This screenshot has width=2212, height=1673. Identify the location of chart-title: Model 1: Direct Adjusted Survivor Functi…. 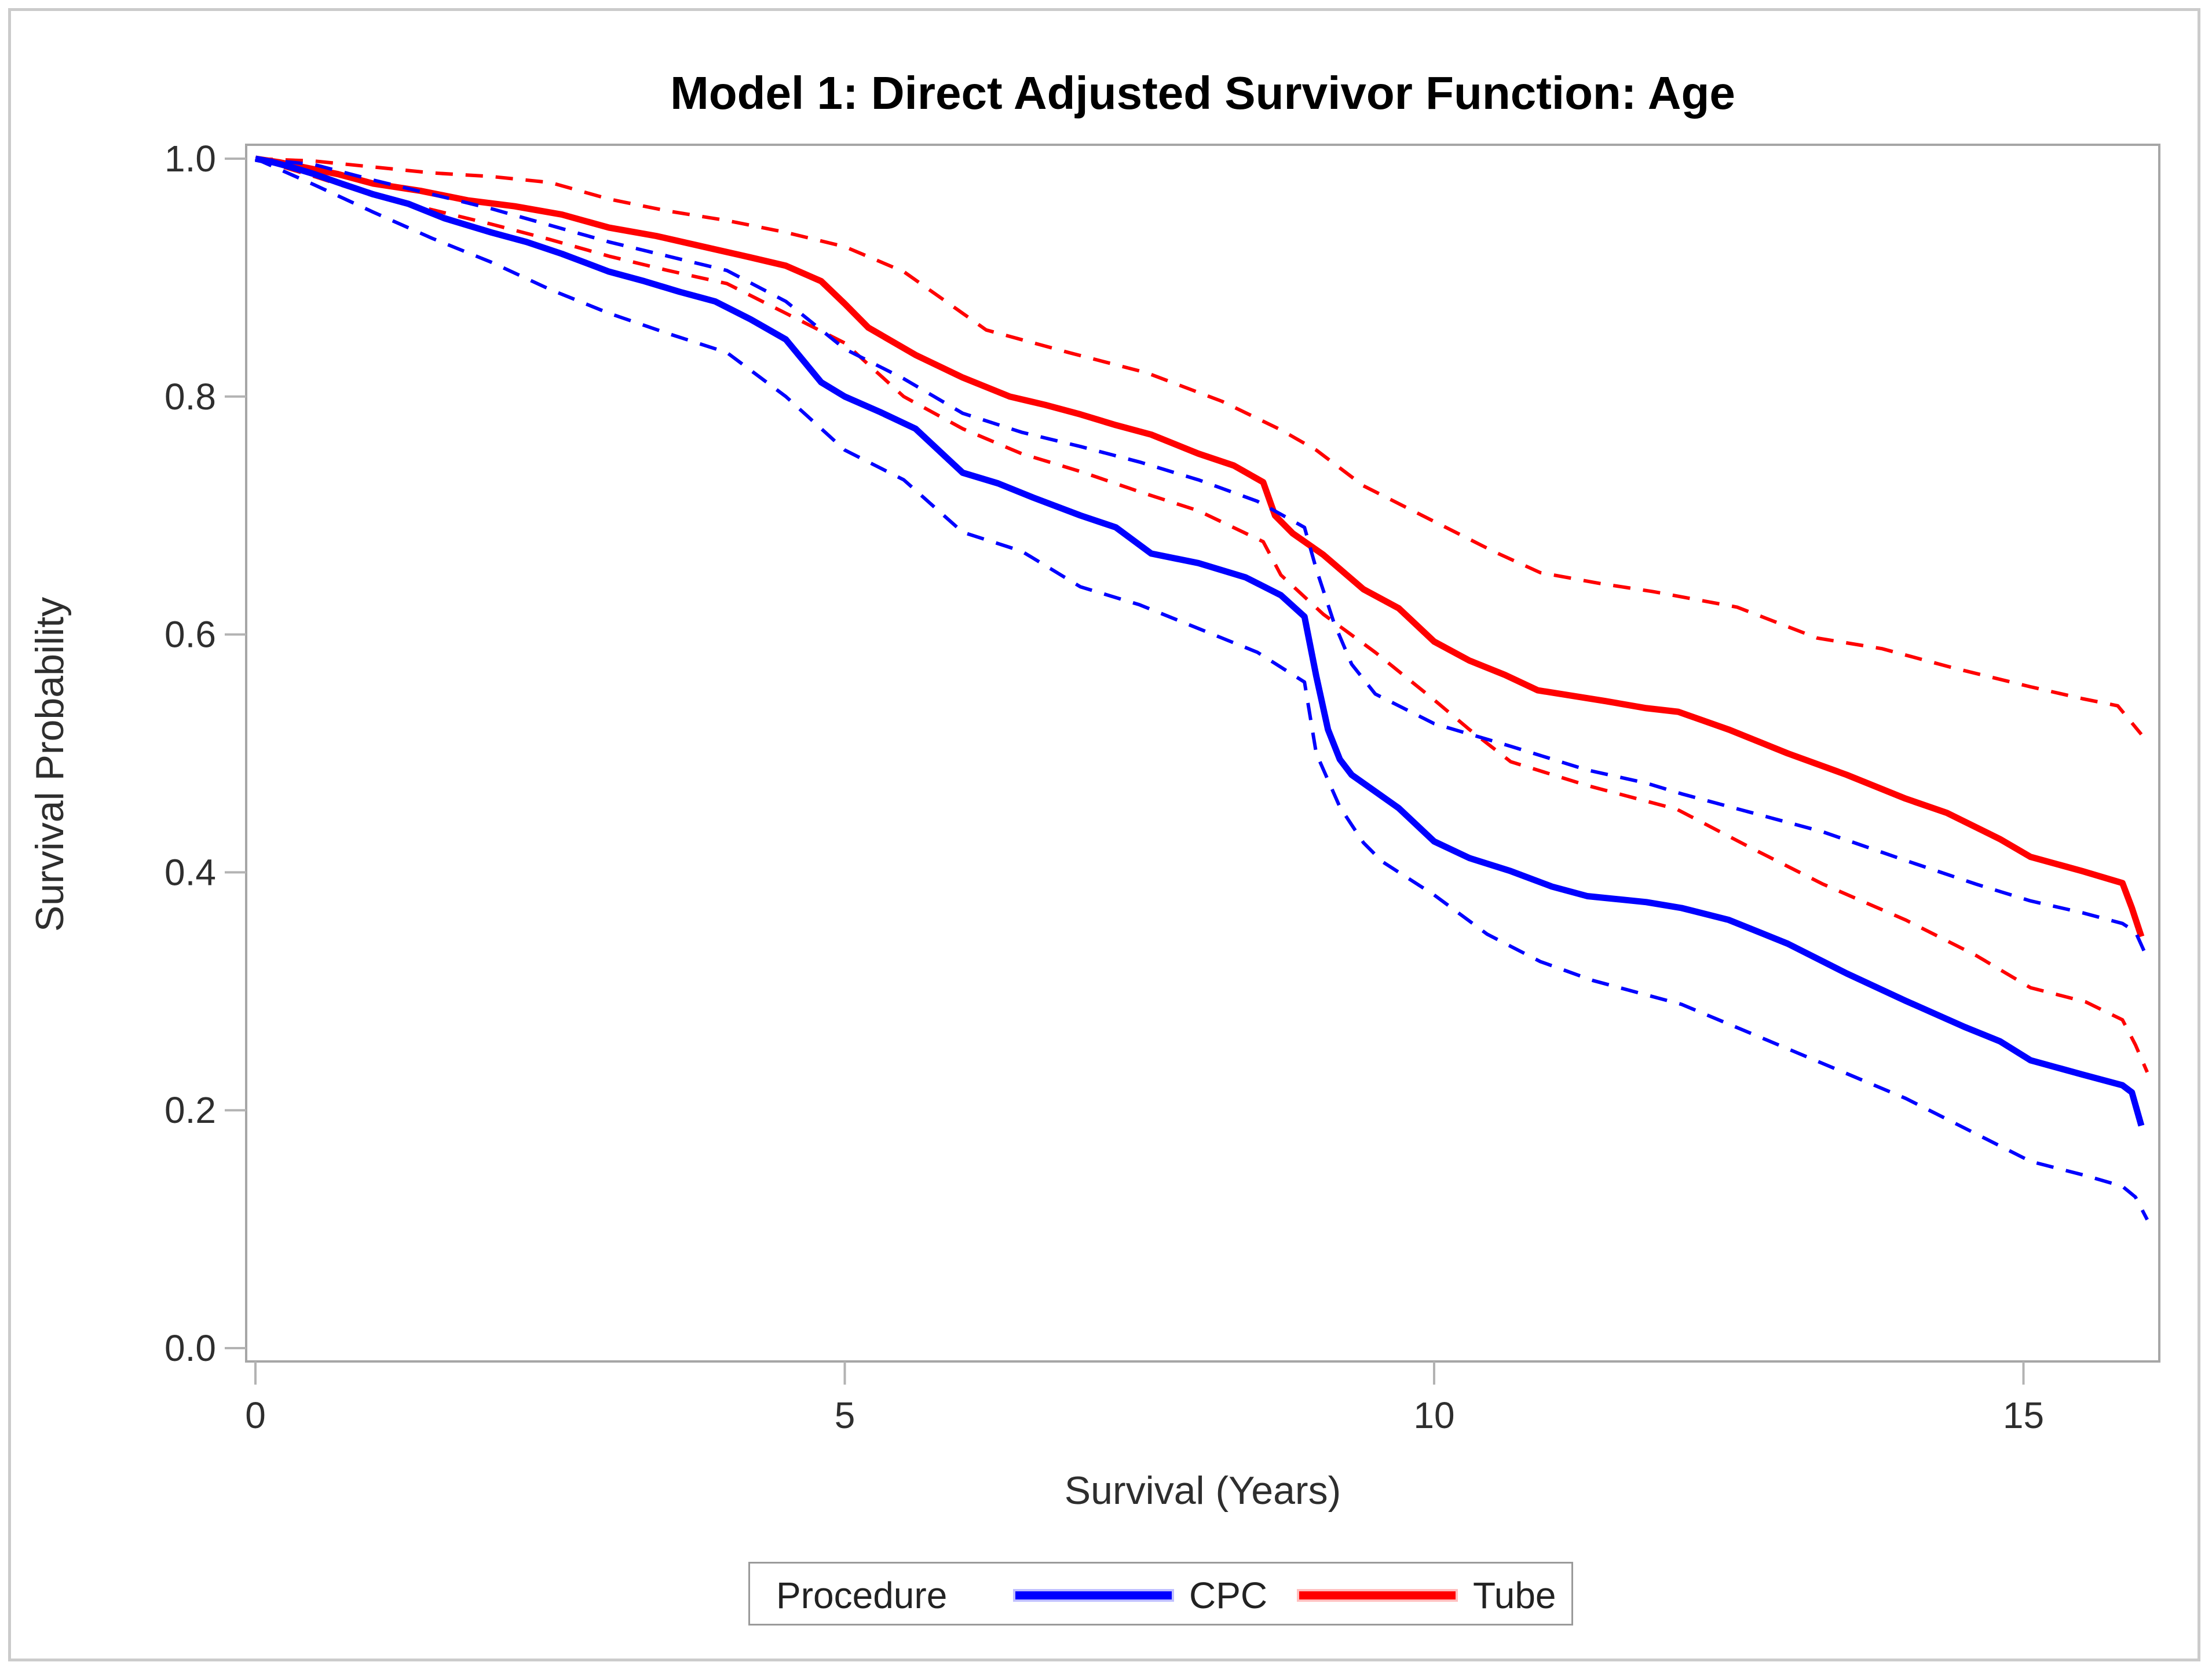
(1202, 93).